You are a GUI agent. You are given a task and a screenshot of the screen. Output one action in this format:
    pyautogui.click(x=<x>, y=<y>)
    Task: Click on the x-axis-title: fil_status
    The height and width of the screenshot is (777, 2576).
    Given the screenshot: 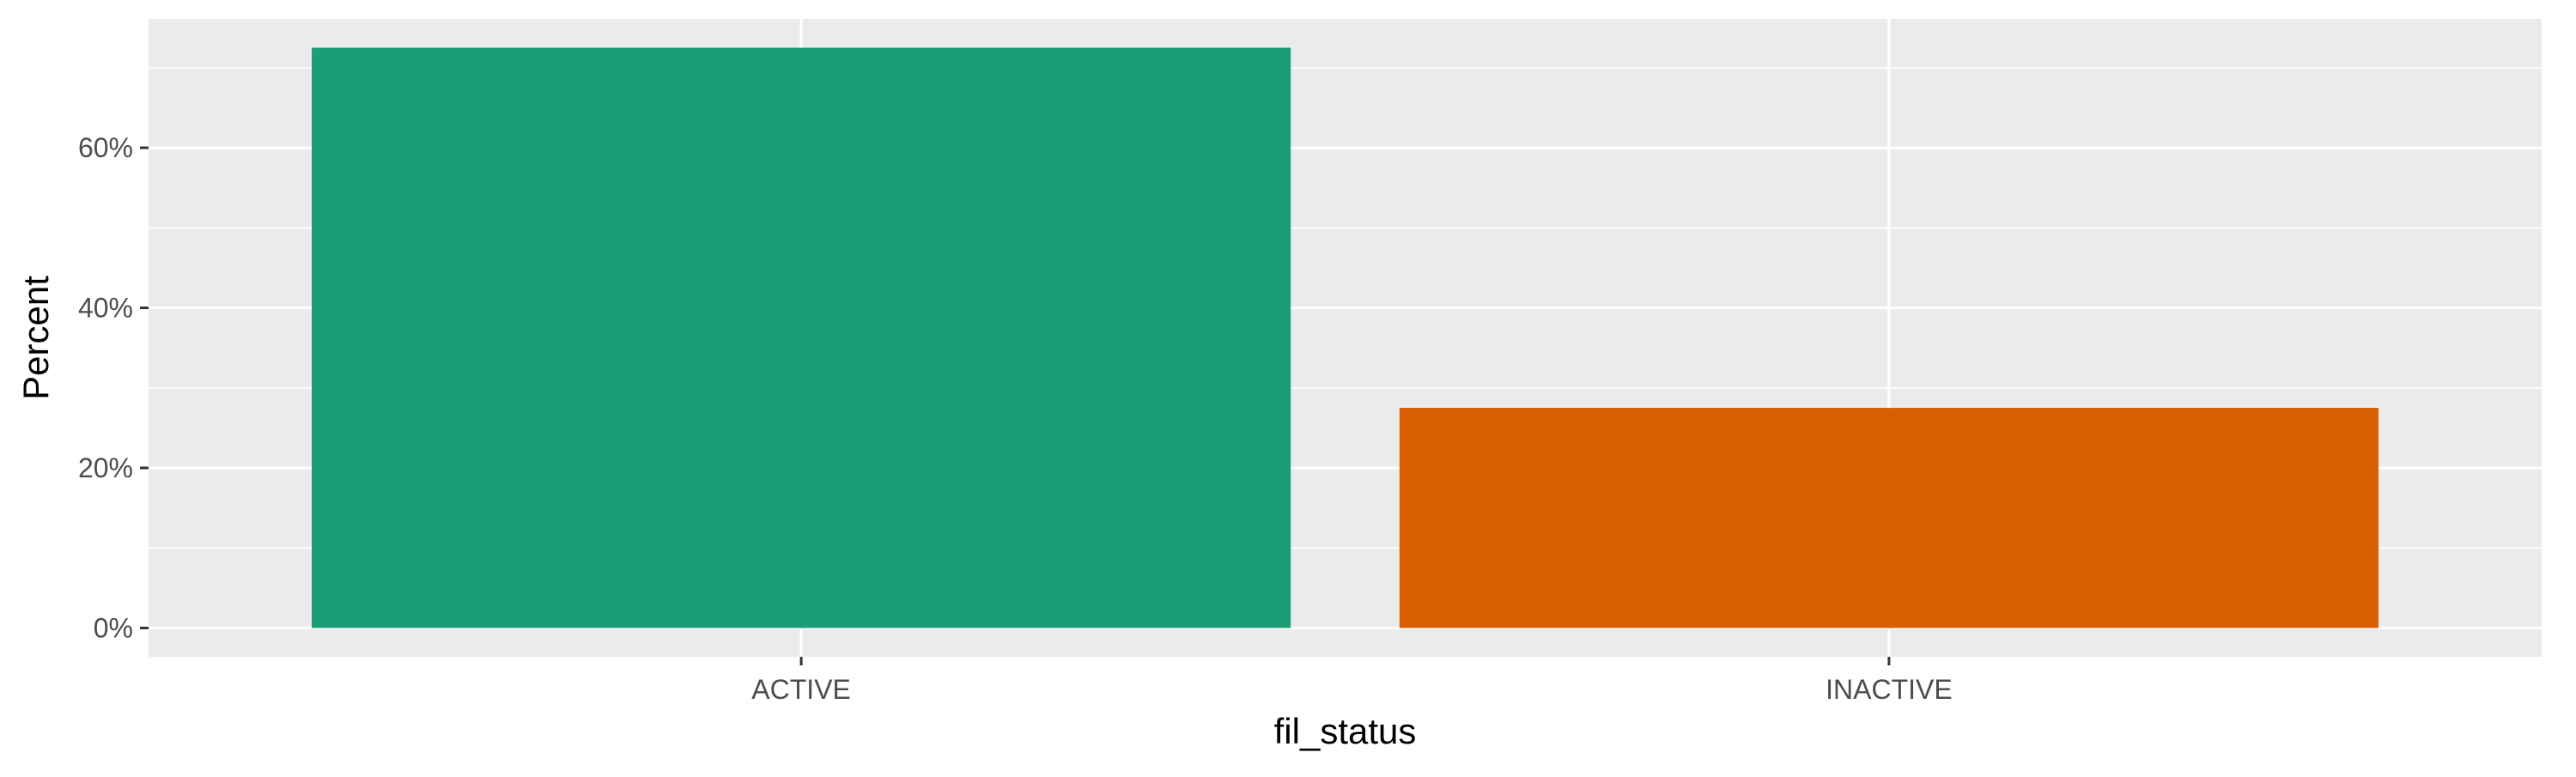 What is the action you would take?
    pyautogui.click(x=1345, y=731)
    